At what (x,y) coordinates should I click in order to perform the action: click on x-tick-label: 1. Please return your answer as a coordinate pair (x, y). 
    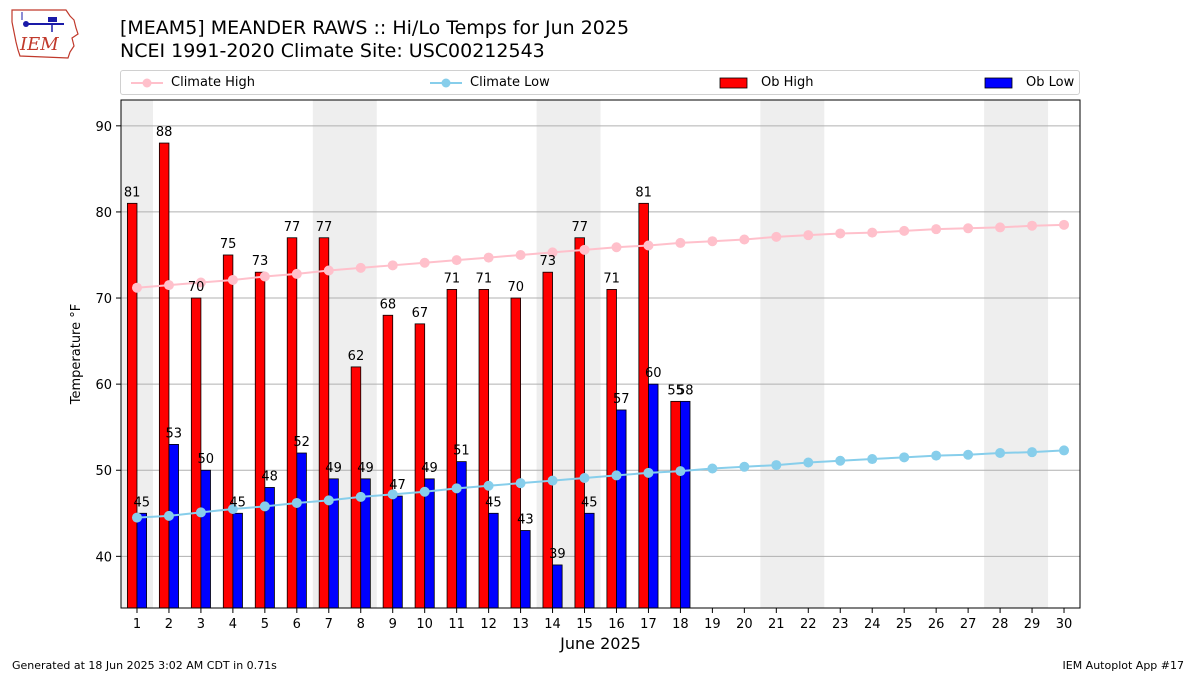
    Looking at the image, I should click on (137, 624).